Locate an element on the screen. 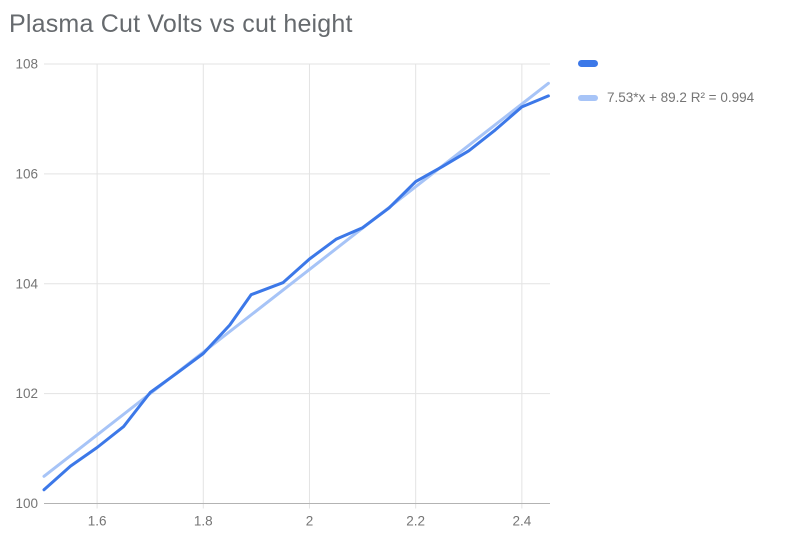  chart-title: Plasma Cut Volts vs cut height is located at coordinates (181, 24).